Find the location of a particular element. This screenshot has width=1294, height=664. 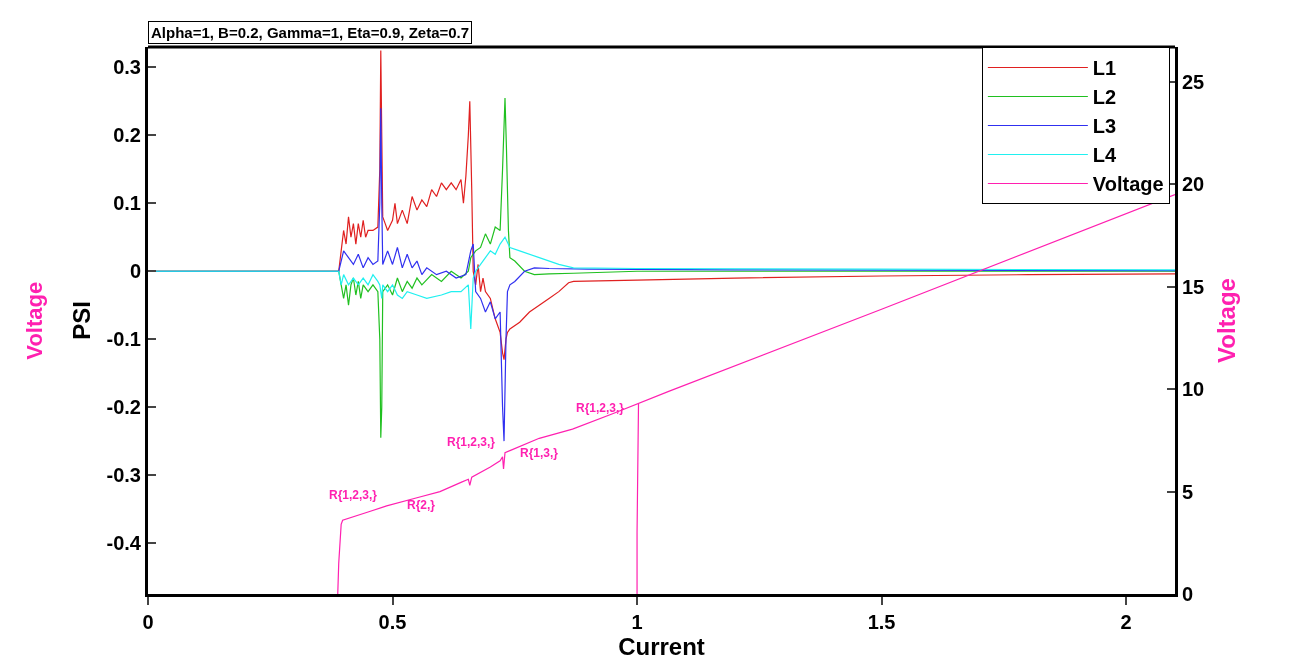

legend-label: L1 is located at coordinates (1104, 68).